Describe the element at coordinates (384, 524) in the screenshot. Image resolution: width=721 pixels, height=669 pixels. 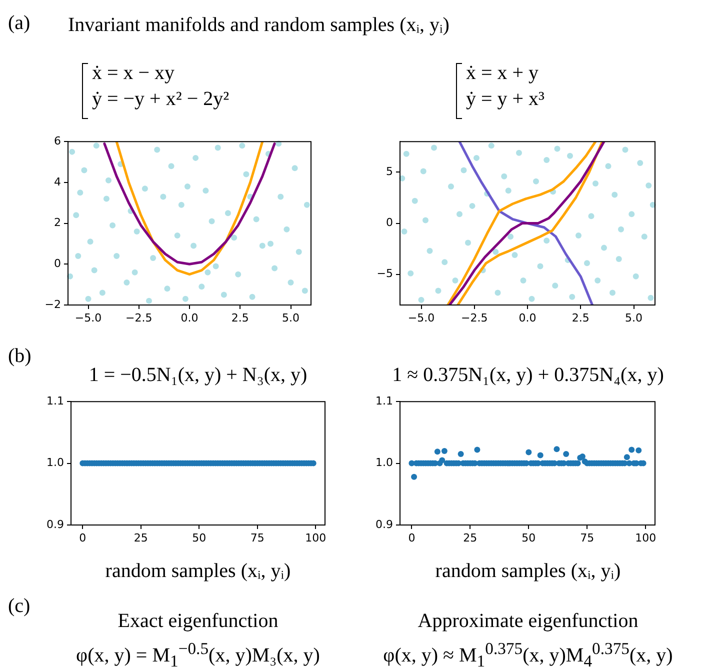
I see `y-tick-label: 0.9` at that location.